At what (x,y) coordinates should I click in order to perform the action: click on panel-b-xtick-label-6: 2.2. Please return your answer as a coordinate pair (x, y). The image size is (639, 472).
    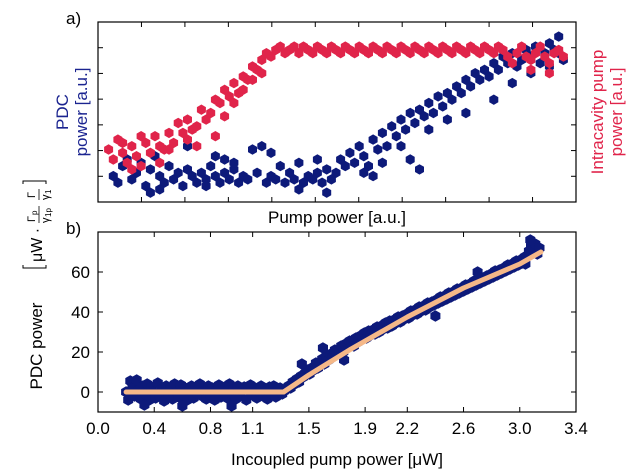
    Looking at the image, I should click on (407, 428).